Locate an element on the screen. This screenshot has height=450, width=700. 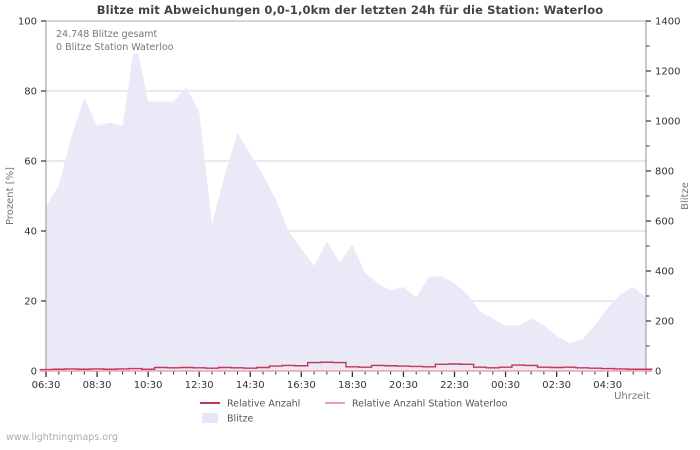
line-series-group is located at coordinates (346, 366).